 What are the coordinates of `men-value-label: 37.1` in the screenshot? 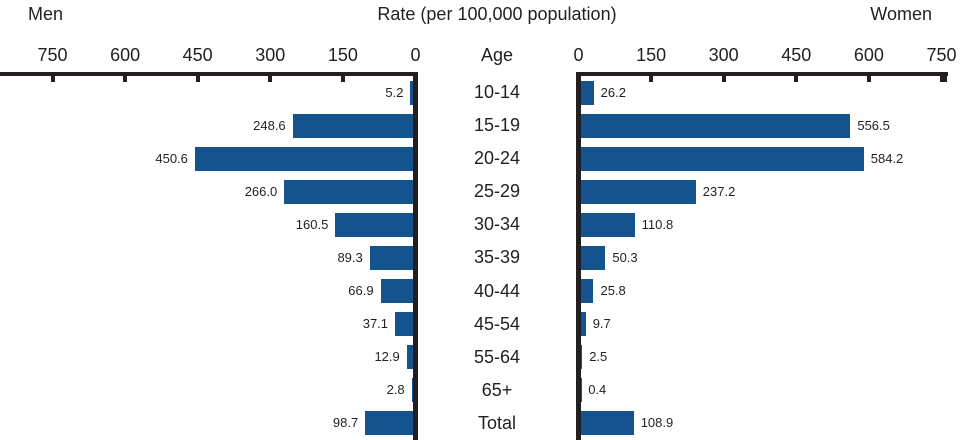 It's located at (375, 324).